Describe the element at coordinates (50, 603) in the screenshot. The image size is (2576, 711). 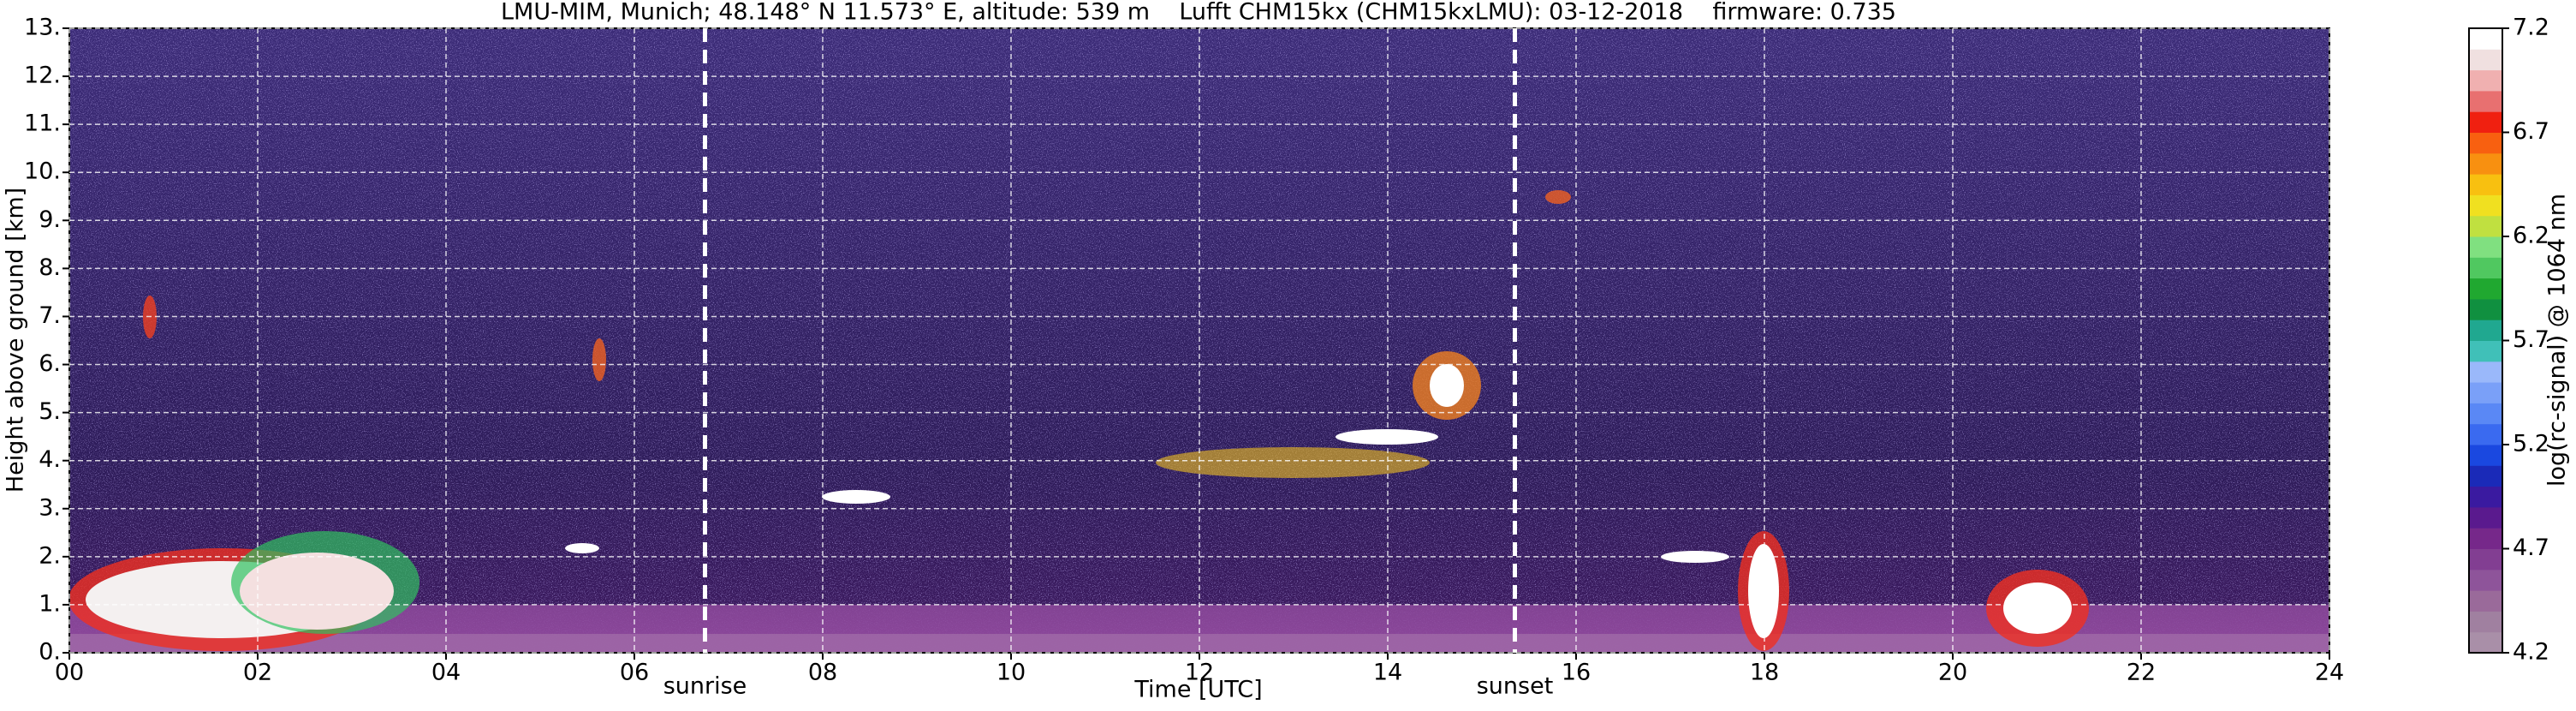
I see `y-tick-label: 1.` at that location.